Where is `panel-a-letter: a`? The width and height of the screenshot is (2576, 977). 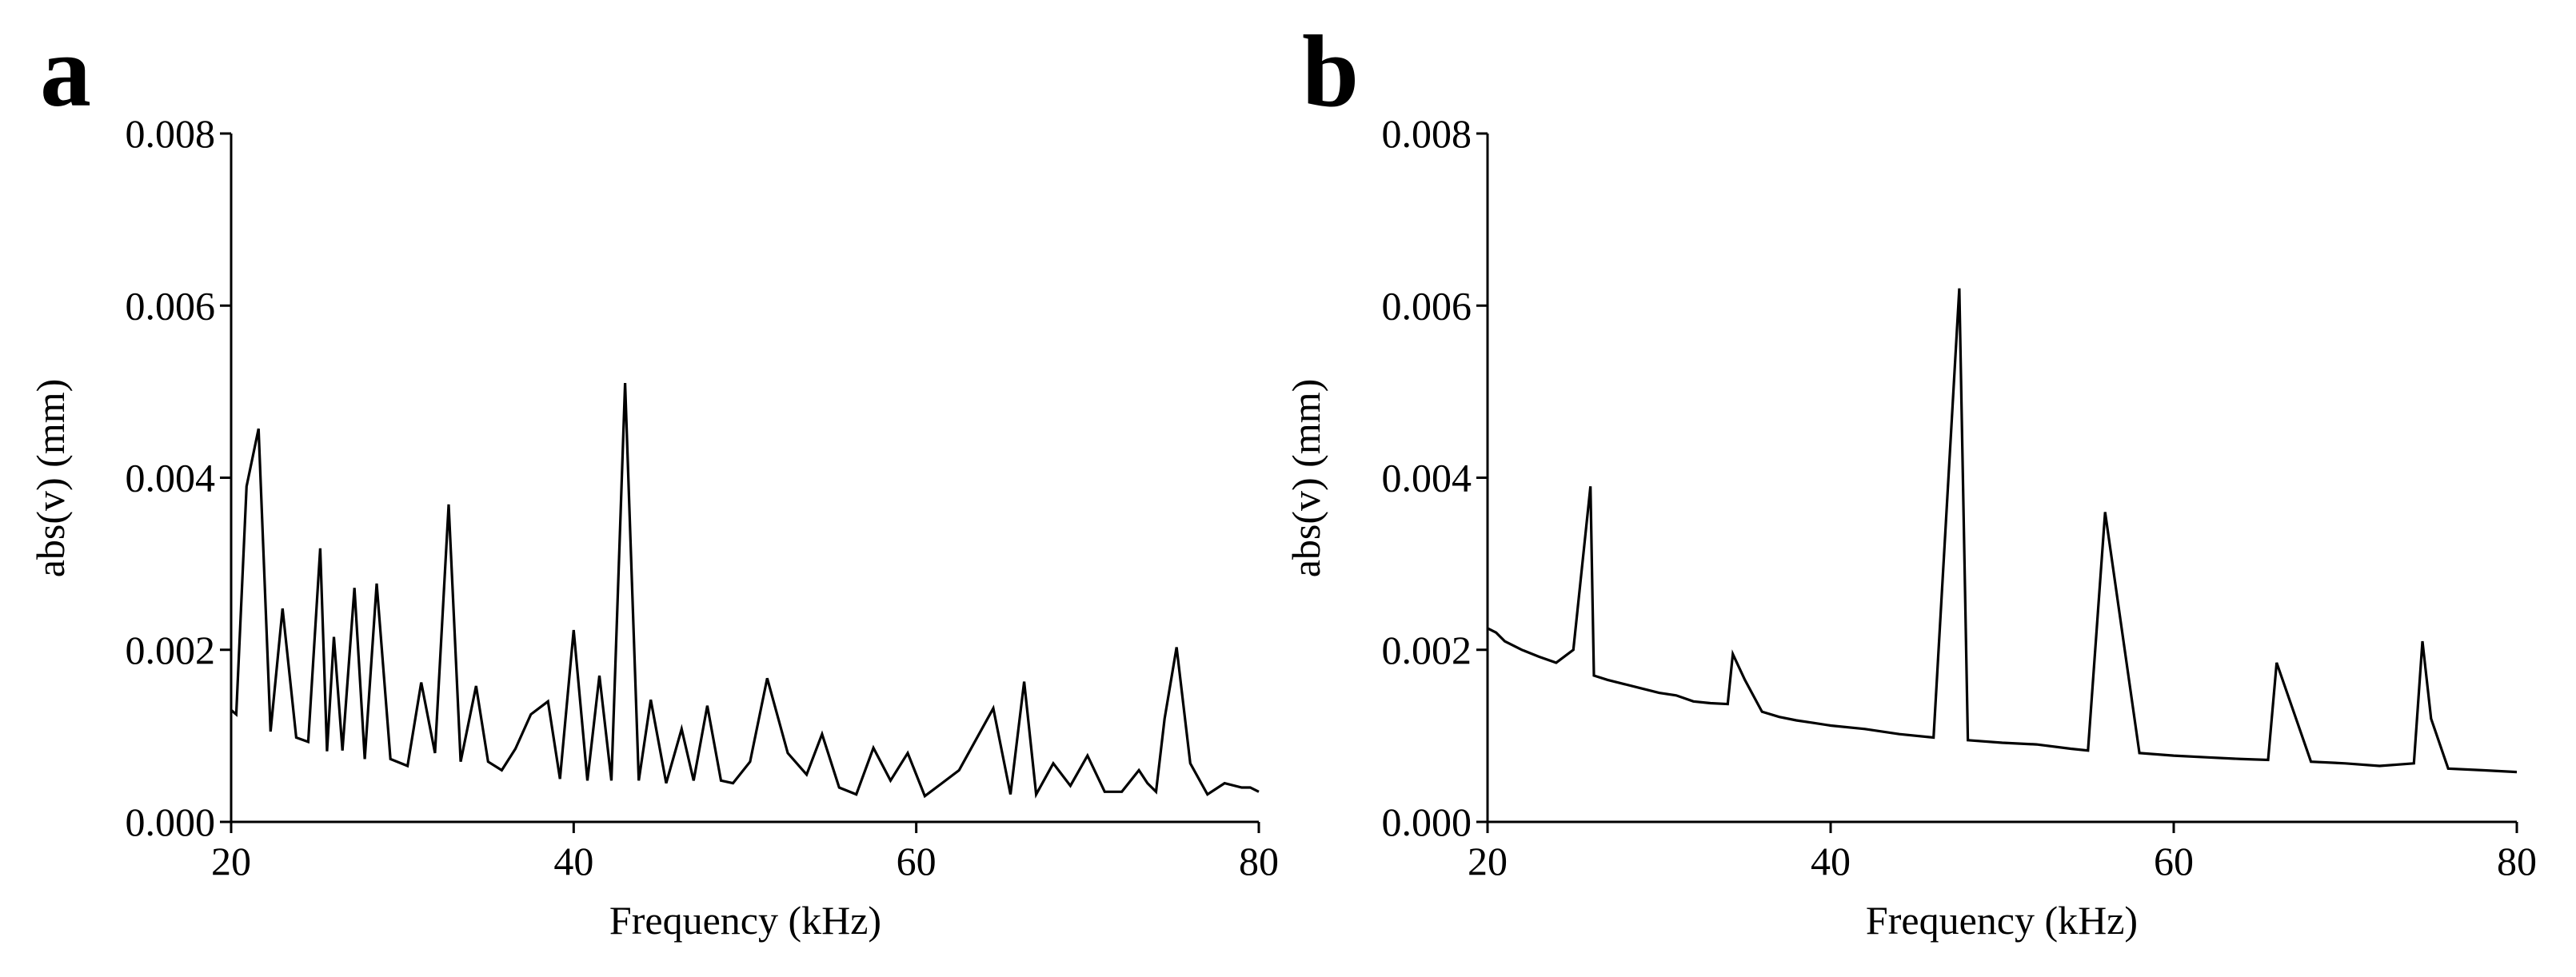 panel-a-letter: a is located at coordinates (66, 71).